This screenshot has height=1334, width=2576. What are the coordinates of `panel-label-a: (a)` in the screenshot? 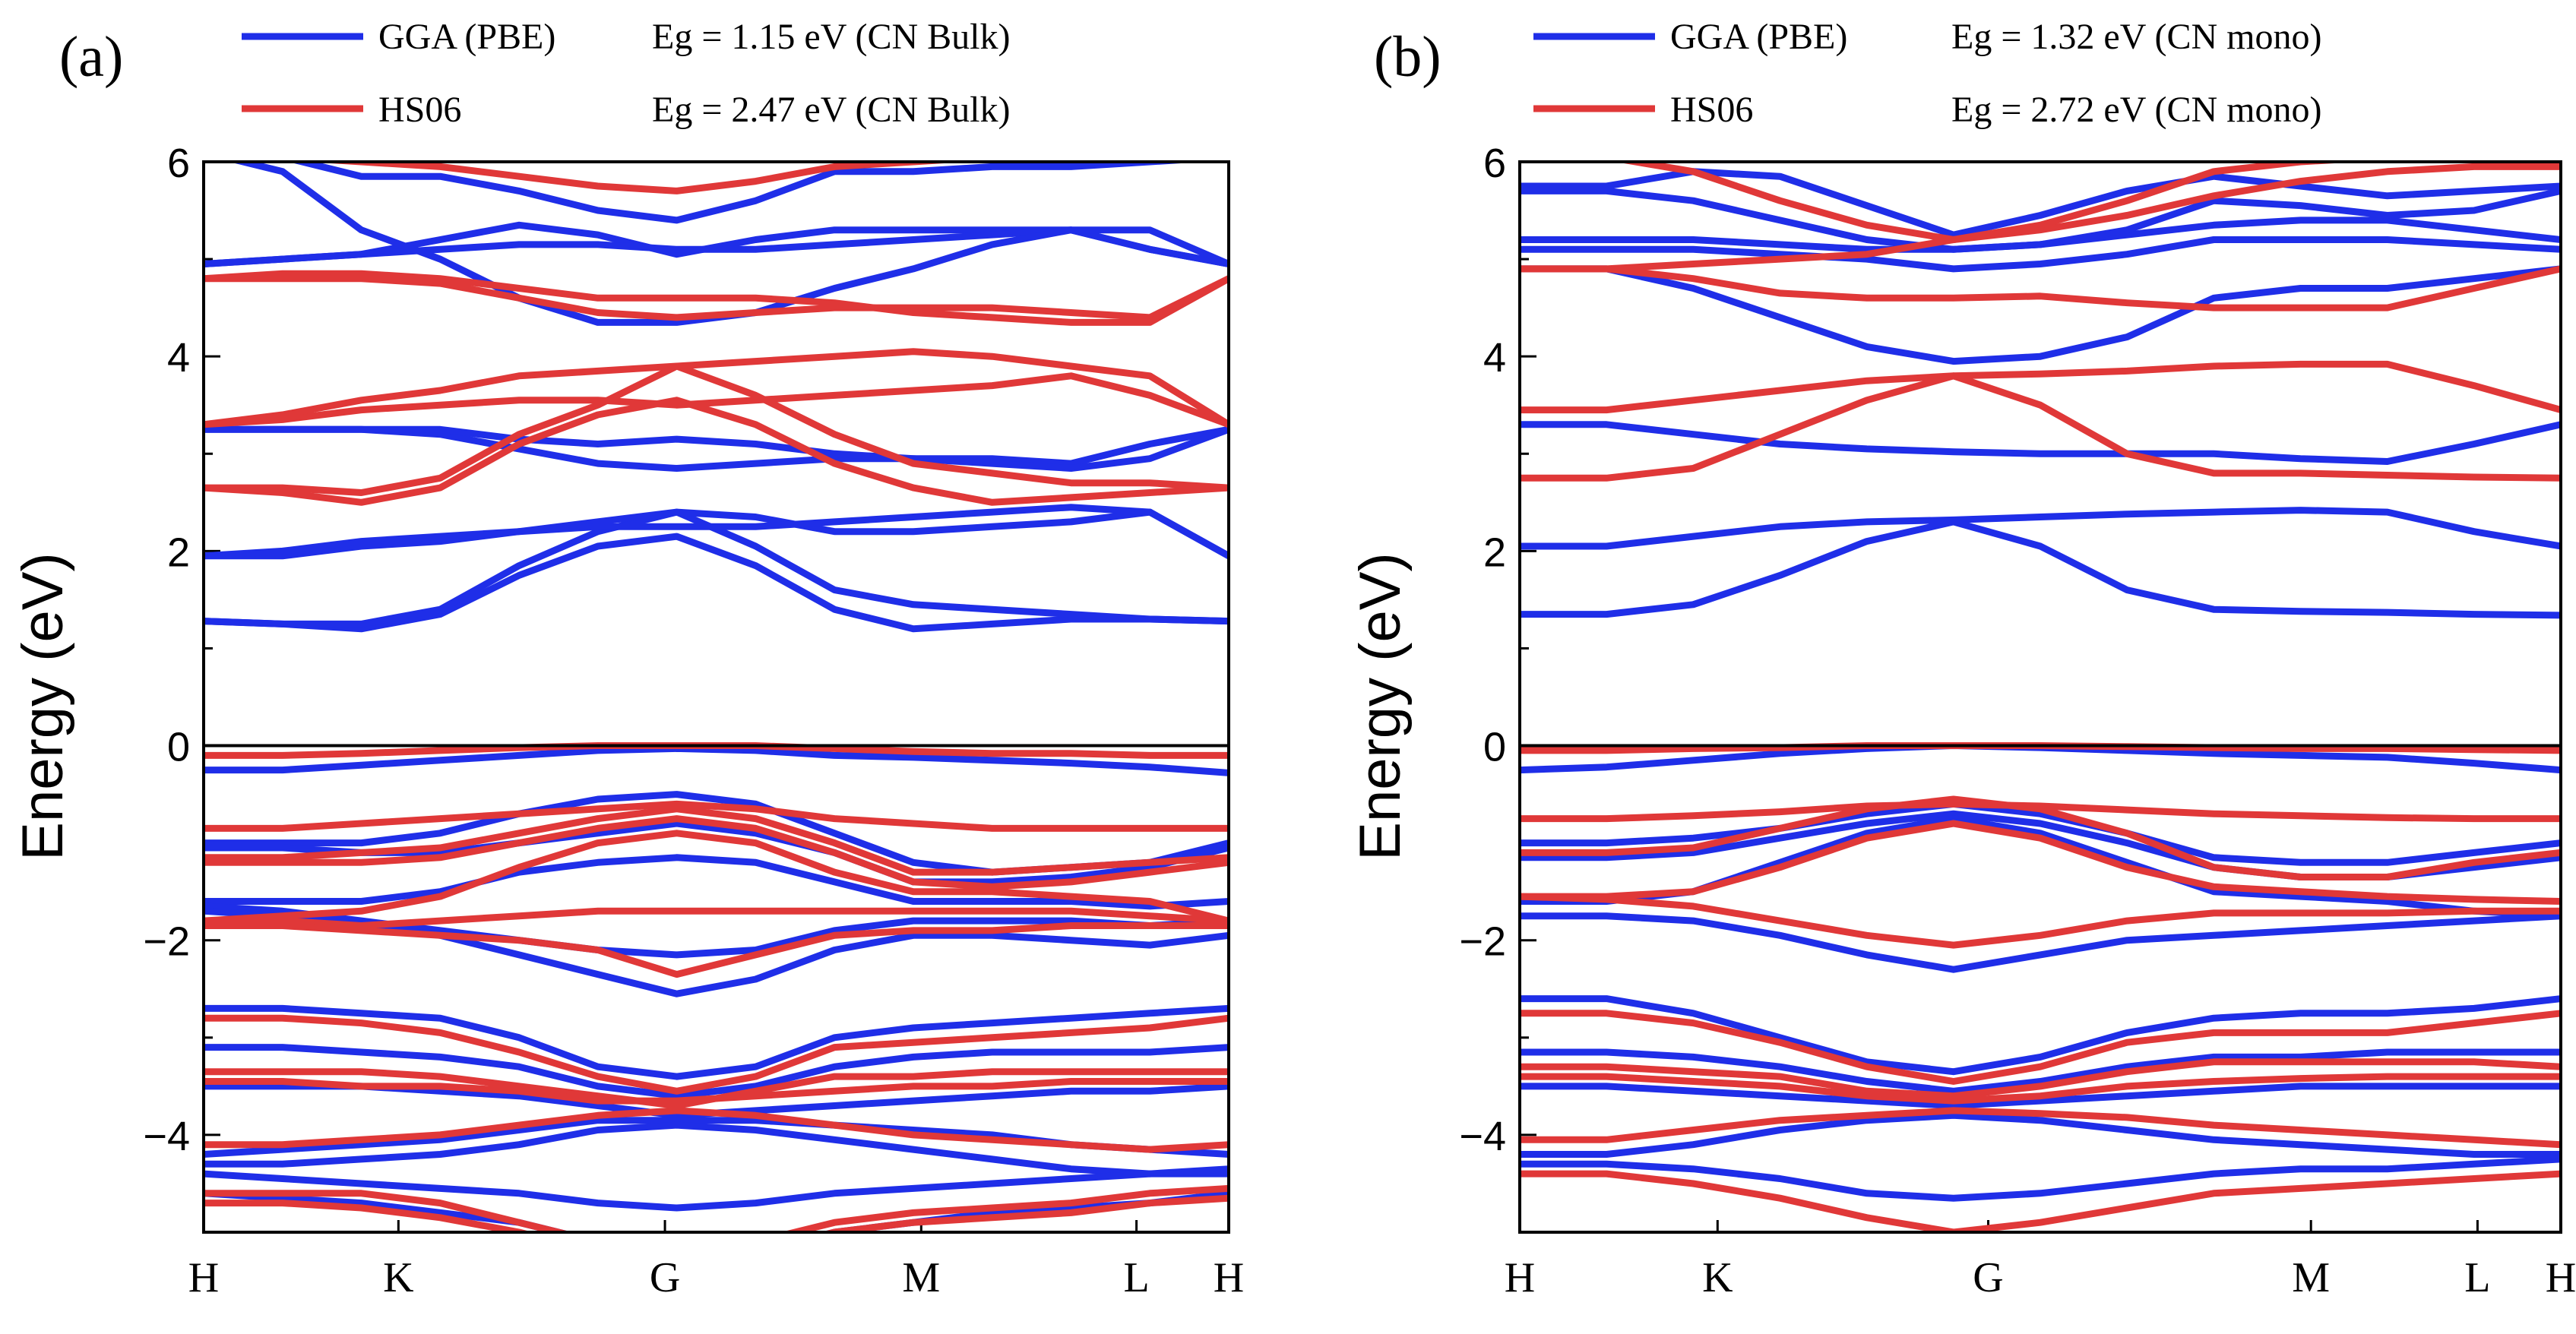 It's located at (91, 57).